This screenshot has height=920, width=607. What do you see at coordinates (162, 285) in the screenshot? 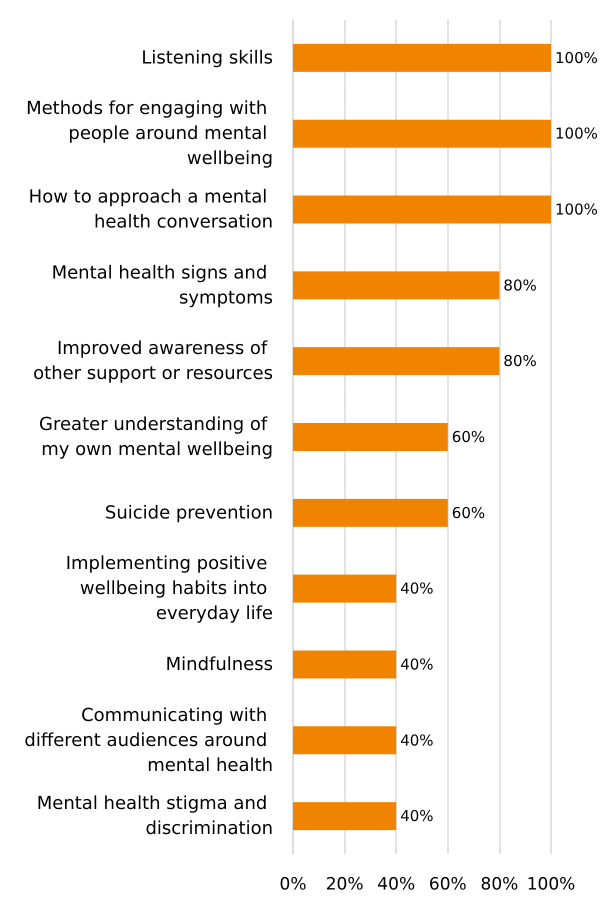
I see `y-tick-label: Mental health signs and symptoms` at bounding box center [162, 285].